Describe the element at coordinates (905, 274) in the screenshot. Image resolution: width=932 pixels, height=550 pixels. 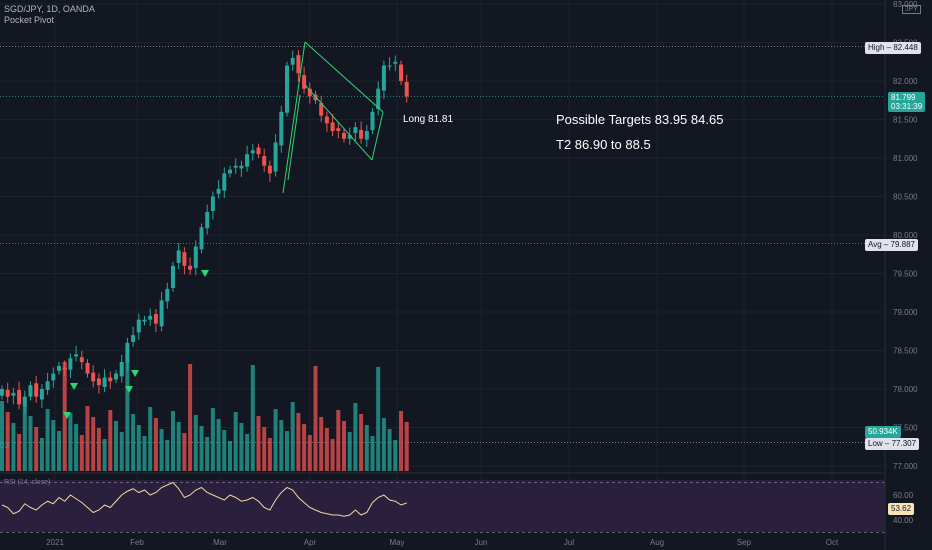
I see `y-tick-label: 79.500` at that location.